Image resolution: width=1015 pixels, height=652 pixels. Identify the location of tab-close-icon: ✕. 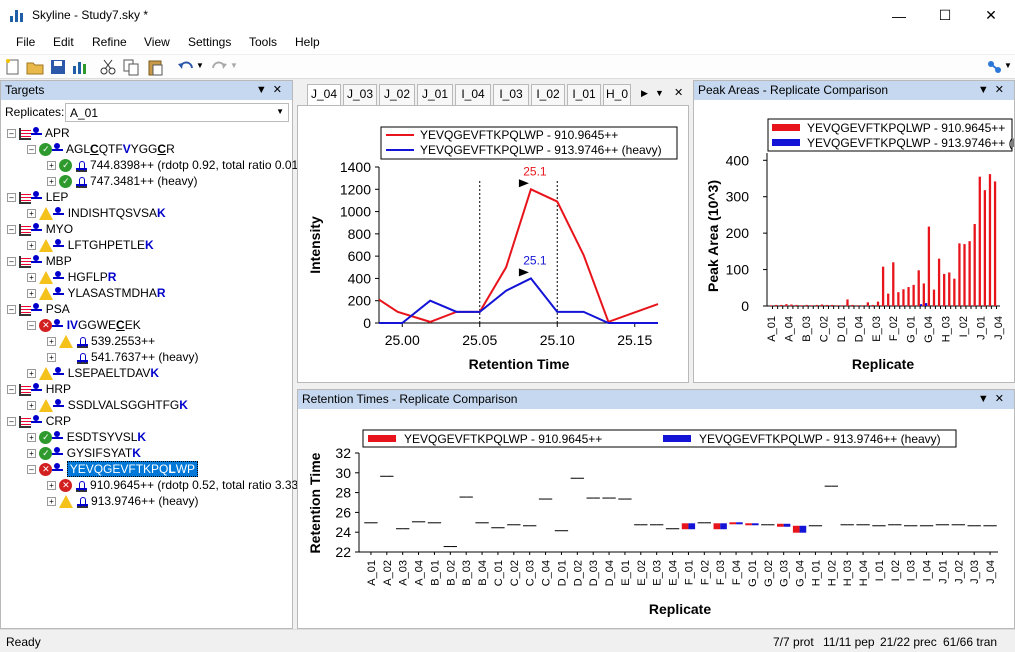
(679, 93).